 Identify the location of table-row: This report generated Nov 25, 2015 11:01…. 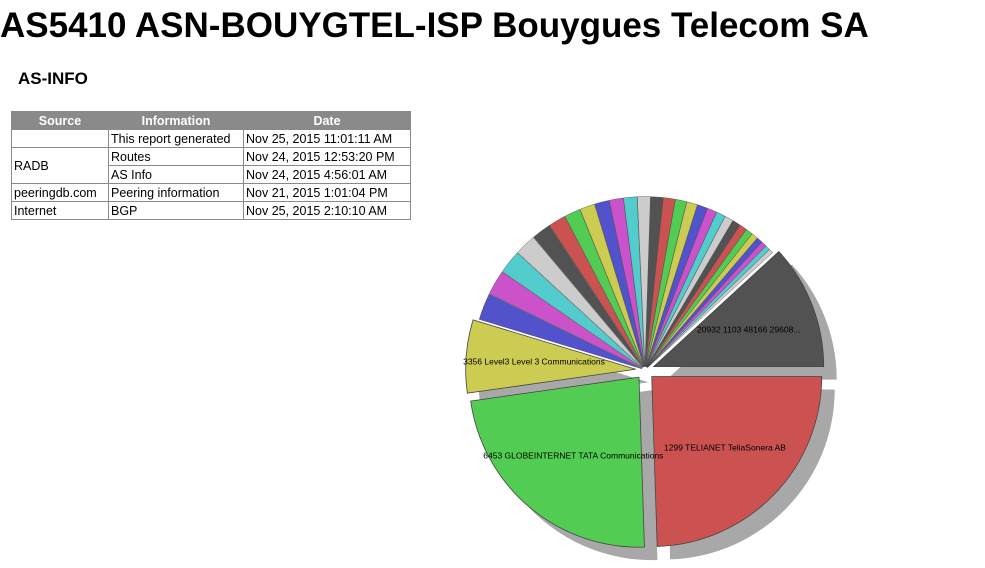
(211, 138).